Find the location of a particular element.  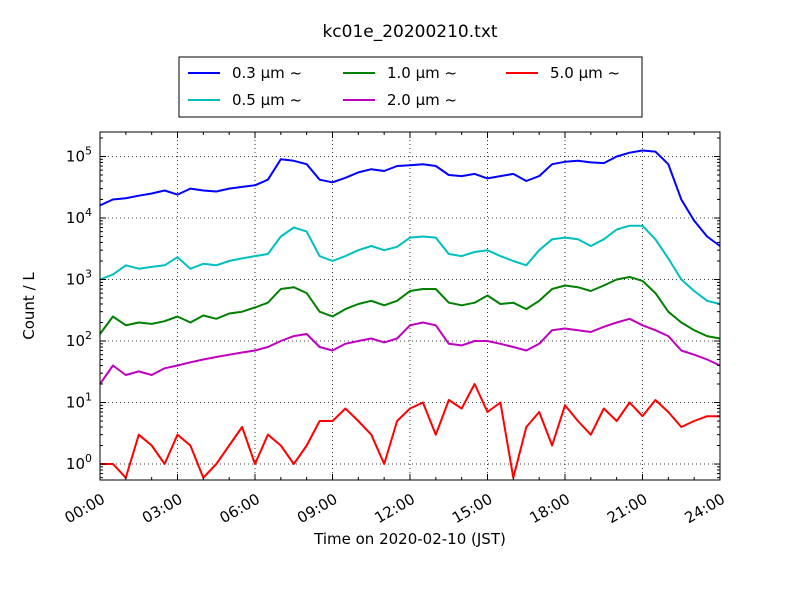

y-axis-label: Count / L is located at coordinates (29, 306).